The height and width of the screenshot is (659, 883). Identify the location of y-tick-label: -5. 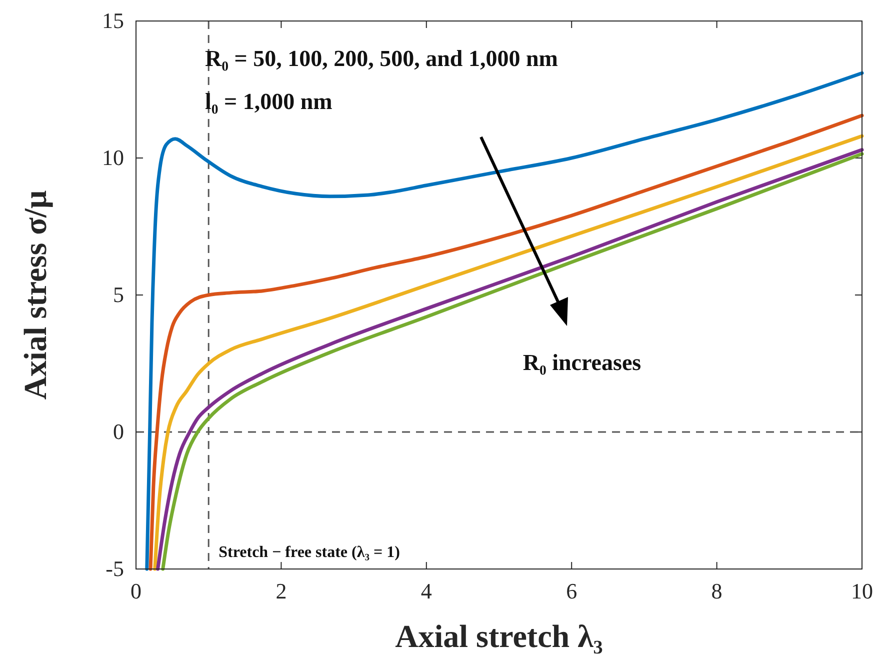
(115, 569).